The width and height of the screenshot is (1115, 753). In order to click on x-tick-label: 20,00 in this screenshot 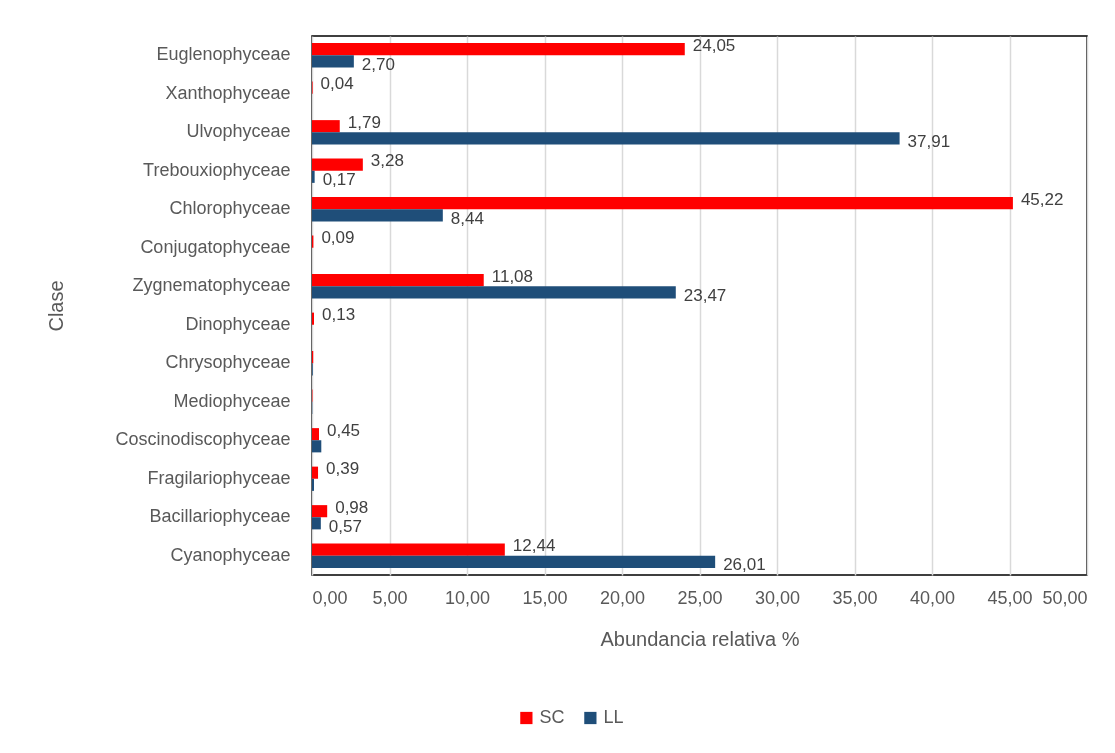, I will do `click(622, 597)`.